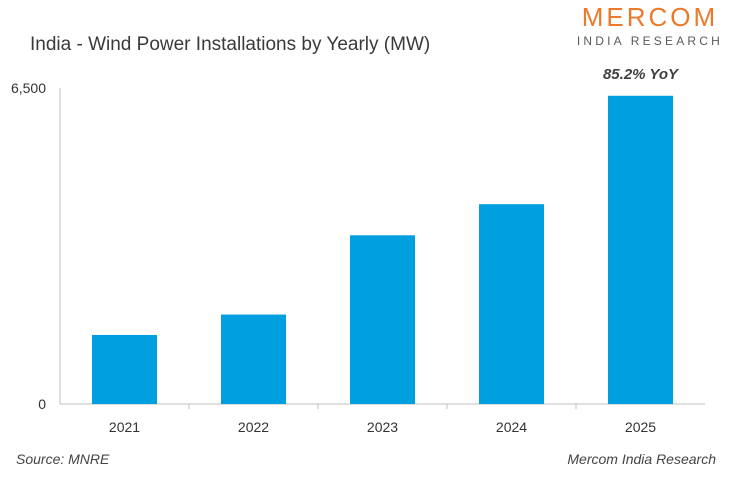  I want to click on x-tick-label: 2023, so click(382, 427).